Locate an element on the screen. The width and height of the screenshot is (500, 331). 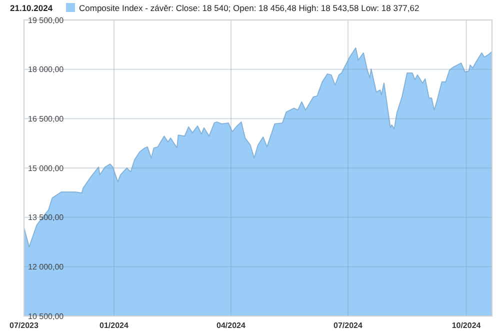
x-tick-label: 07/2023 is located at coordinates (25, 325).